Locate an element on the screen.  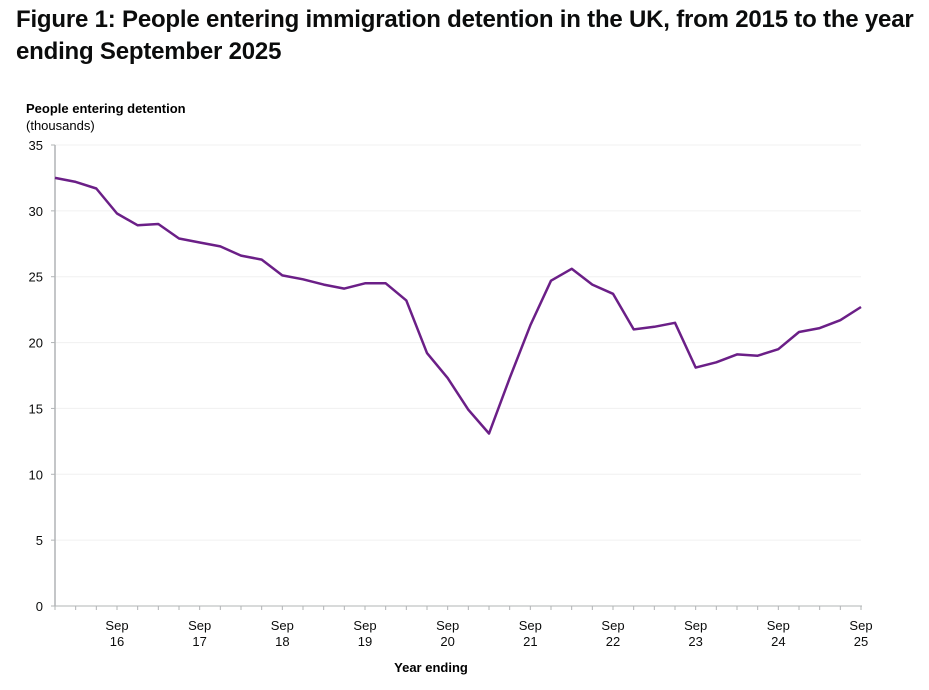
x-tick-label-year: 16 is located at coordinates (117, 641).